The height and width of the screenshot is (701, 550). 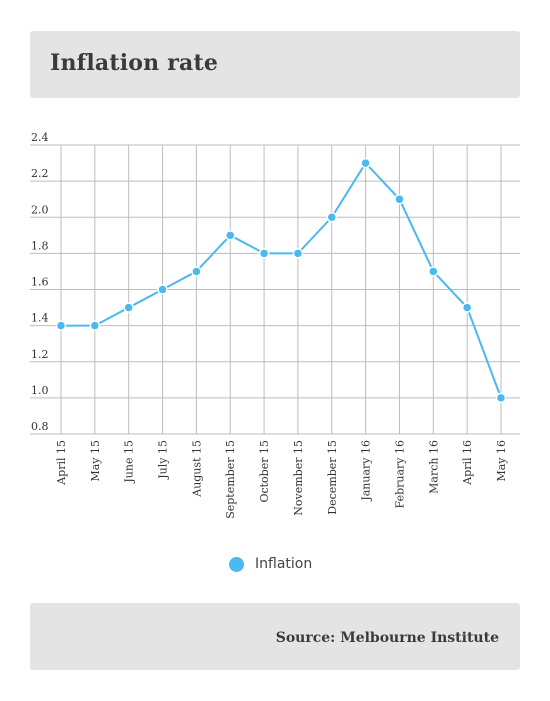 I want to click on x-tick-label: December 15, so click(x=332, y=477).